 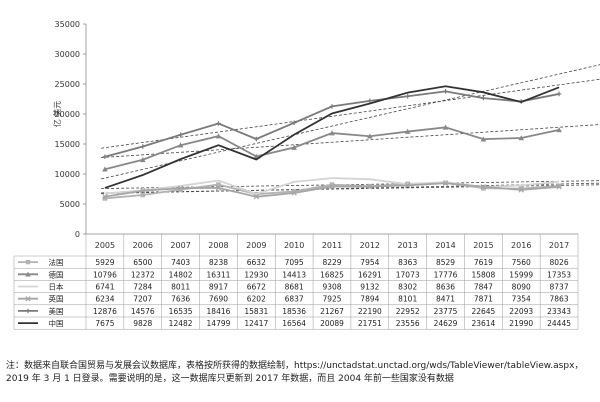 I want to click on data-label: 12417, so click(x=256, y=323).